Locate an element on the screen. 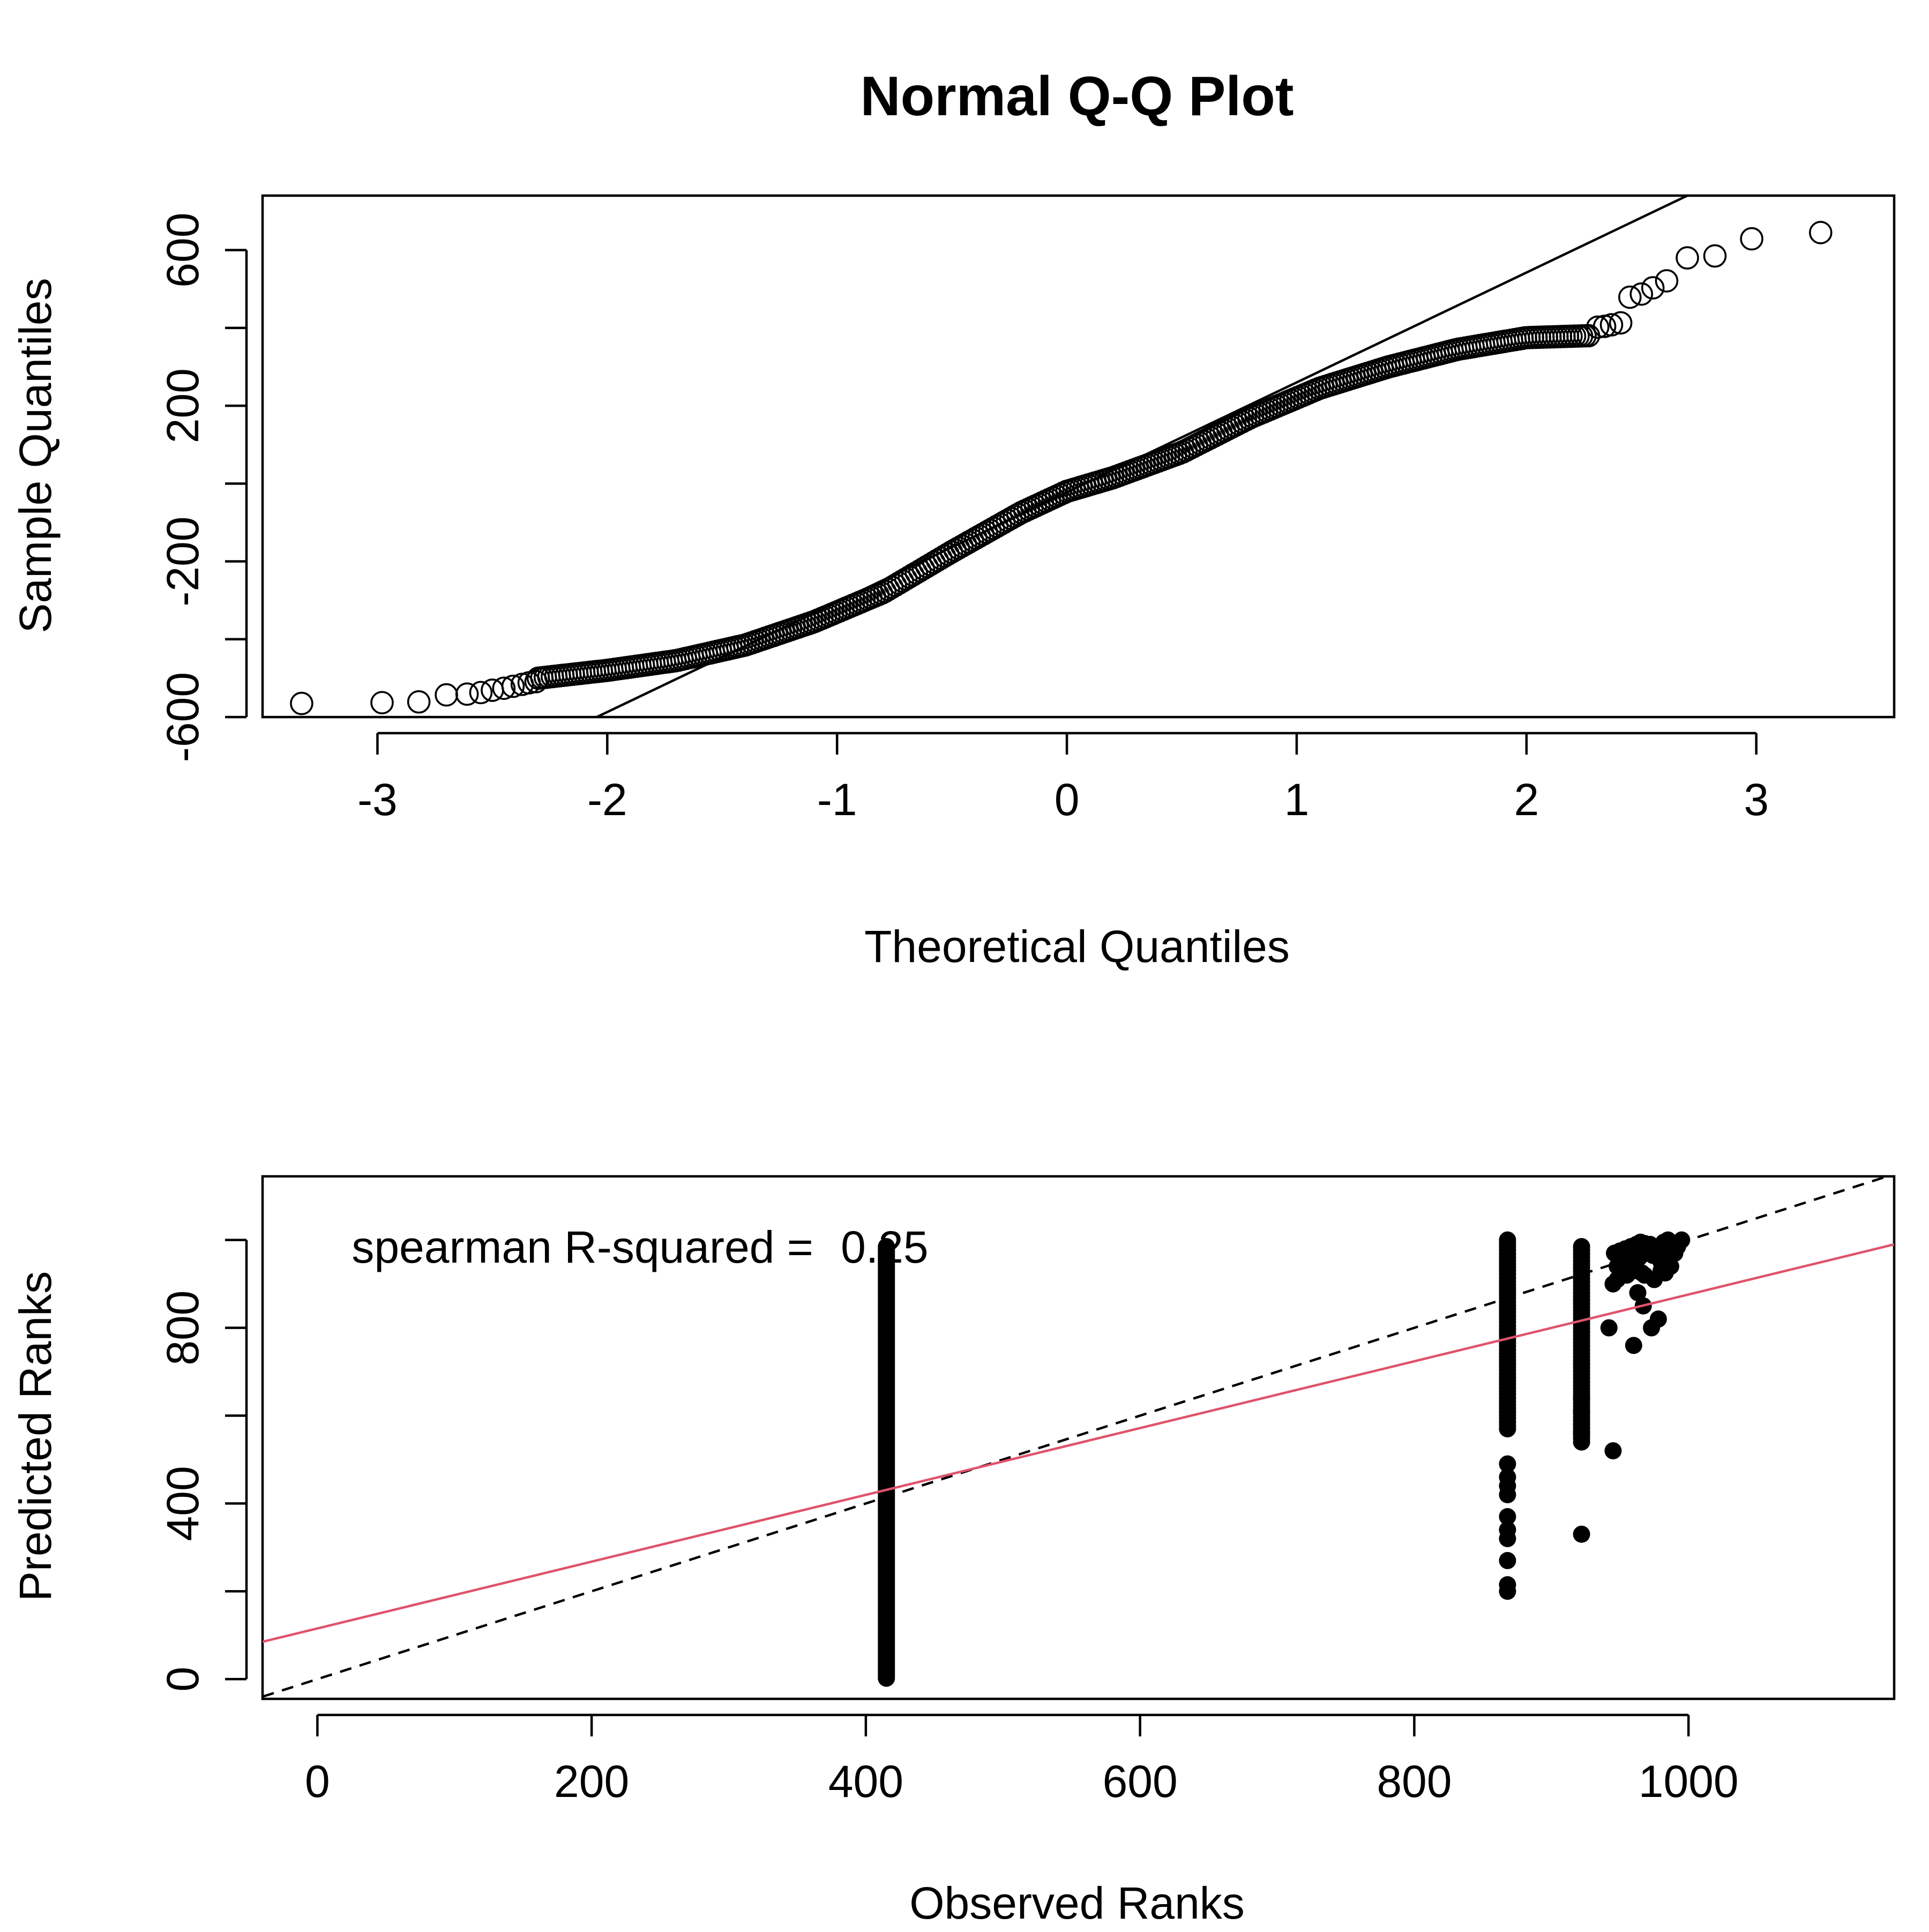 This screenshot has width=1929, height=1932. rank-y-axis: 0 400 800 is located at coordinates (203, 1465).